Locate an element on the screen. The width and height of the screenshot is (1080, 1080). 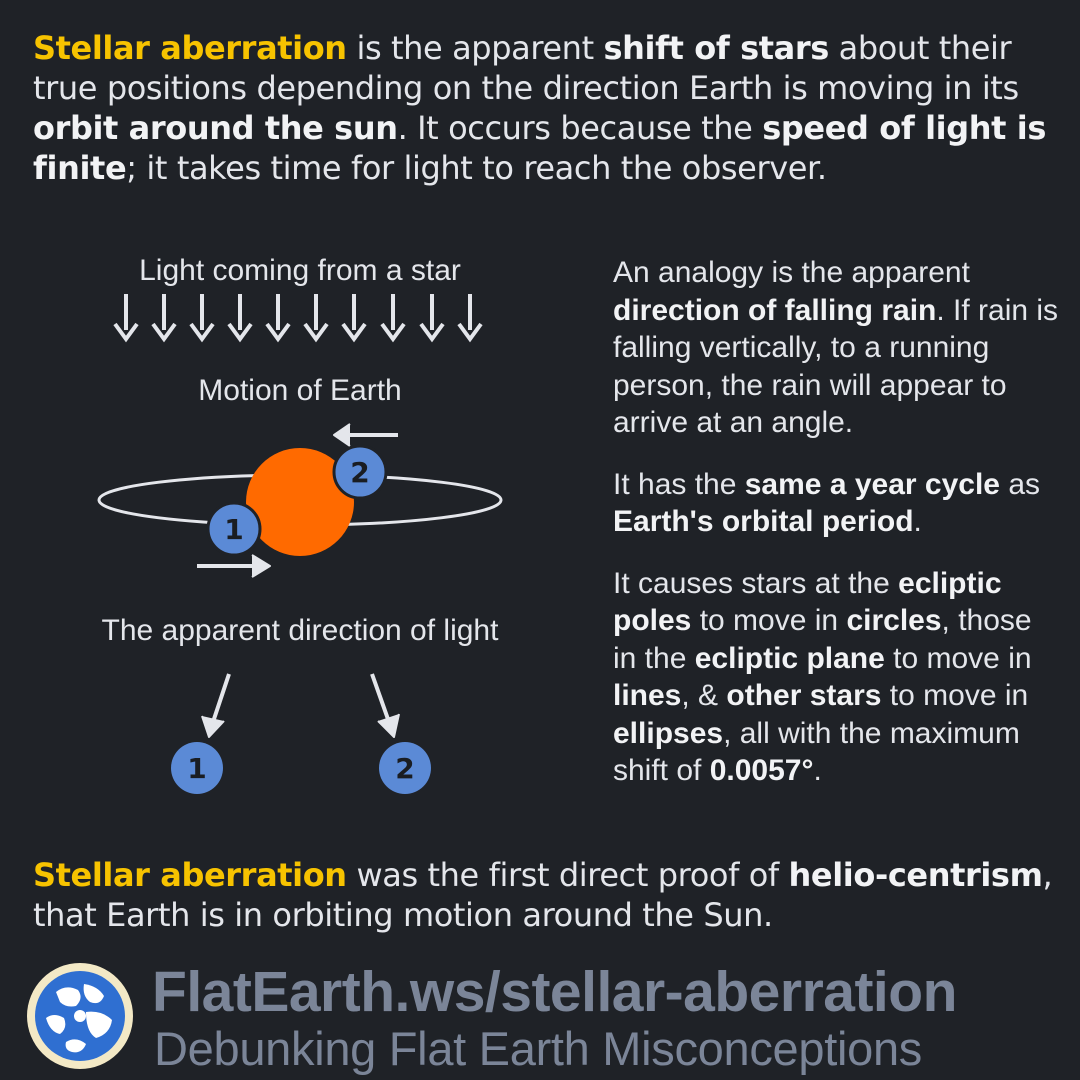
caption-motion: Motion of Earth is located at coordinates (300, 390).